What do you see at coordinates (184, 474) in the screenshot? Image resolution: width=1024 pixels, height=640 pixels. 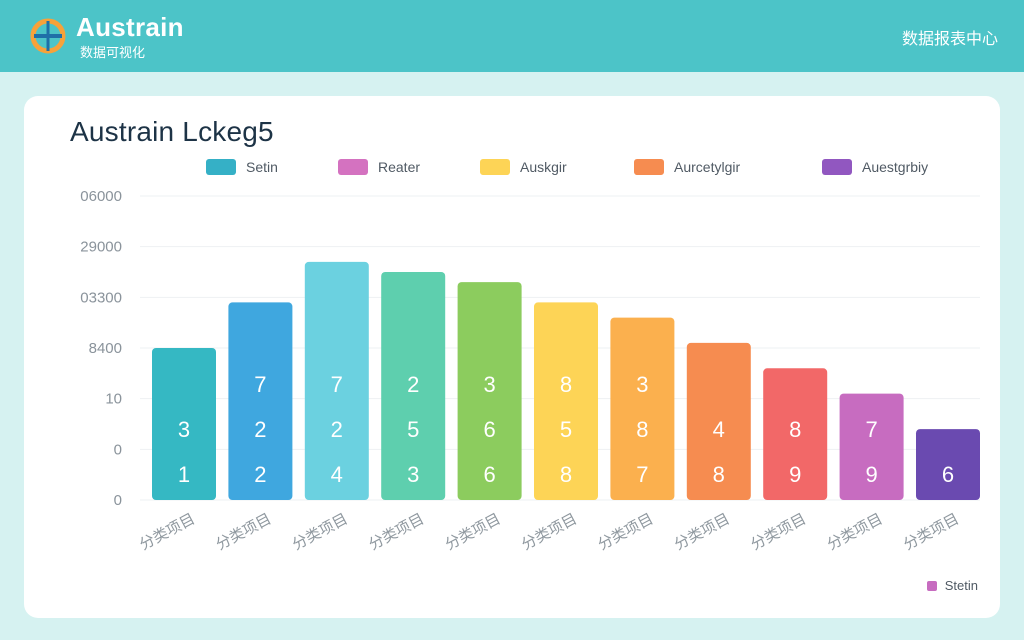 I see `bar-data-label: 1` at bounding box center [184, 474].